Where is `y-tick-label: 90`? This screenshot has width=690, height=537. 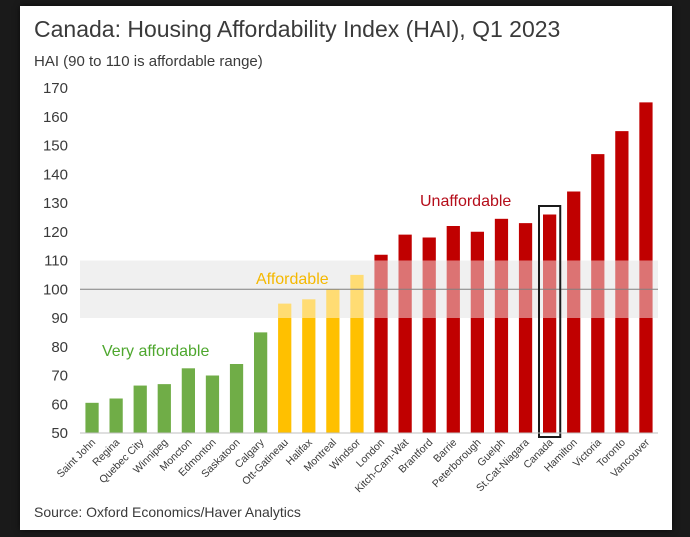 y-tick-label: 90 is located at coordinates (59, 318).